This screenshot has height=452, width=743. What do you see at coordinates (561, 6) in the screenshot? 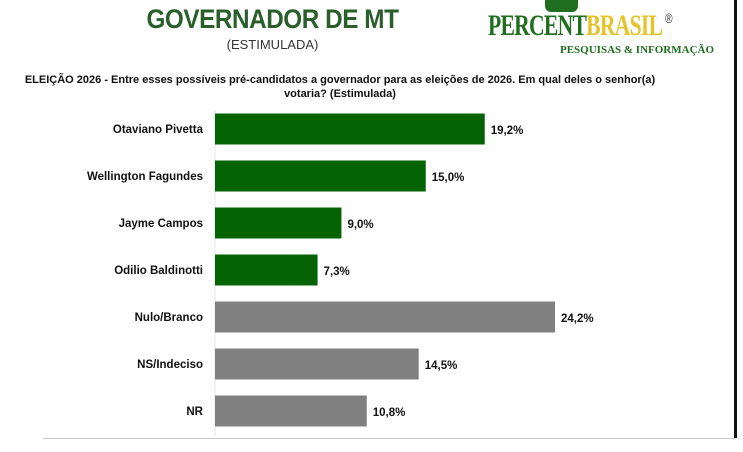
I see `logo-mark` at bounding box center [561, 6].